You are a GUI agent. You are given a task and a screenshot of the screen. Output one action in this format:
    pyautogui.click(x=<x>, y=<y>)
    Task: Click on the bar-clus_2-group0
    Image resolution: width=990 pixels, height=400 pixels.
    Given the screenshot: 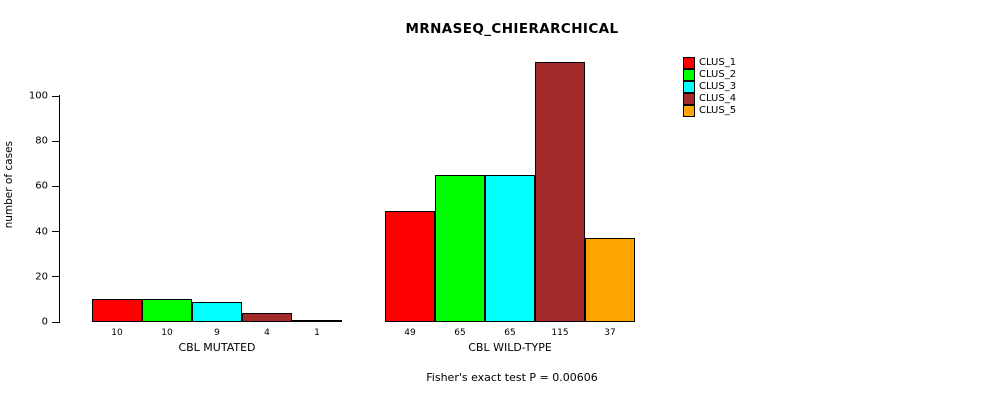 What is the action you would take?
    pyautogui.click(x=167, y=310)
    